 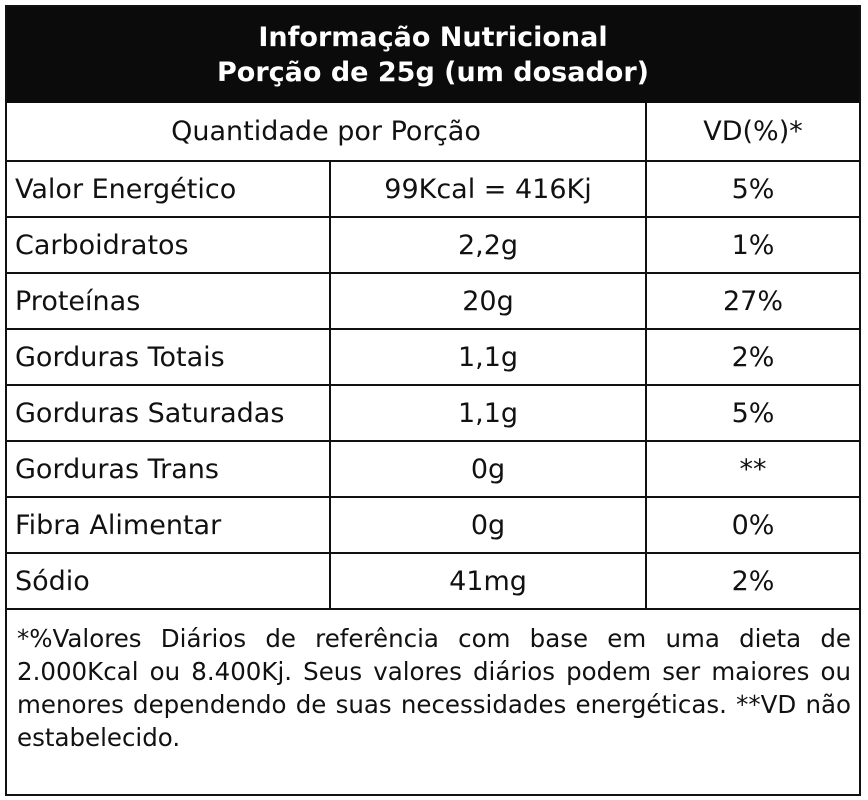 I want to click on nutrient-name: Sódio, so click(x=169, y=581).